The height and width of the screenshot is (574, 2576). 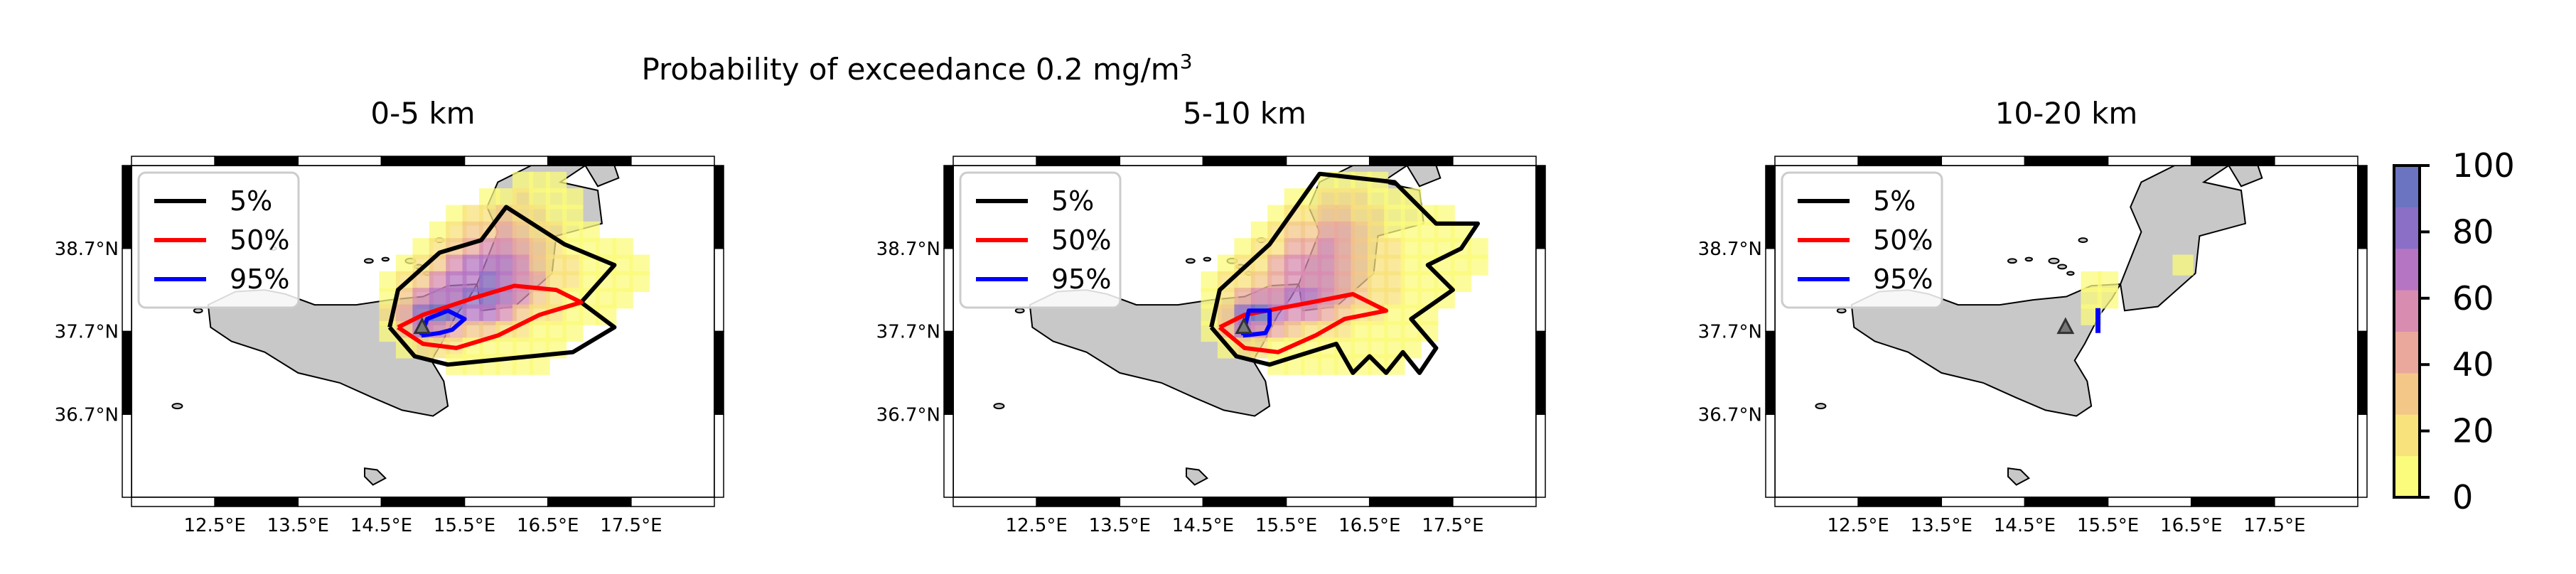 What do you see at coordinates (1244, 113) in the screenshot?
I see `panel-title: 5-10 km` at bounding box center [1244, 113].